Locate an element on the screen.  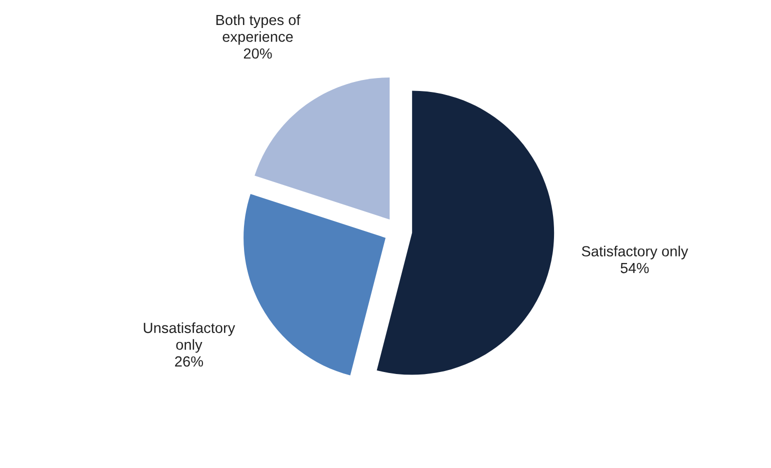
data-label: 54% is located at coordinates (634, 268).